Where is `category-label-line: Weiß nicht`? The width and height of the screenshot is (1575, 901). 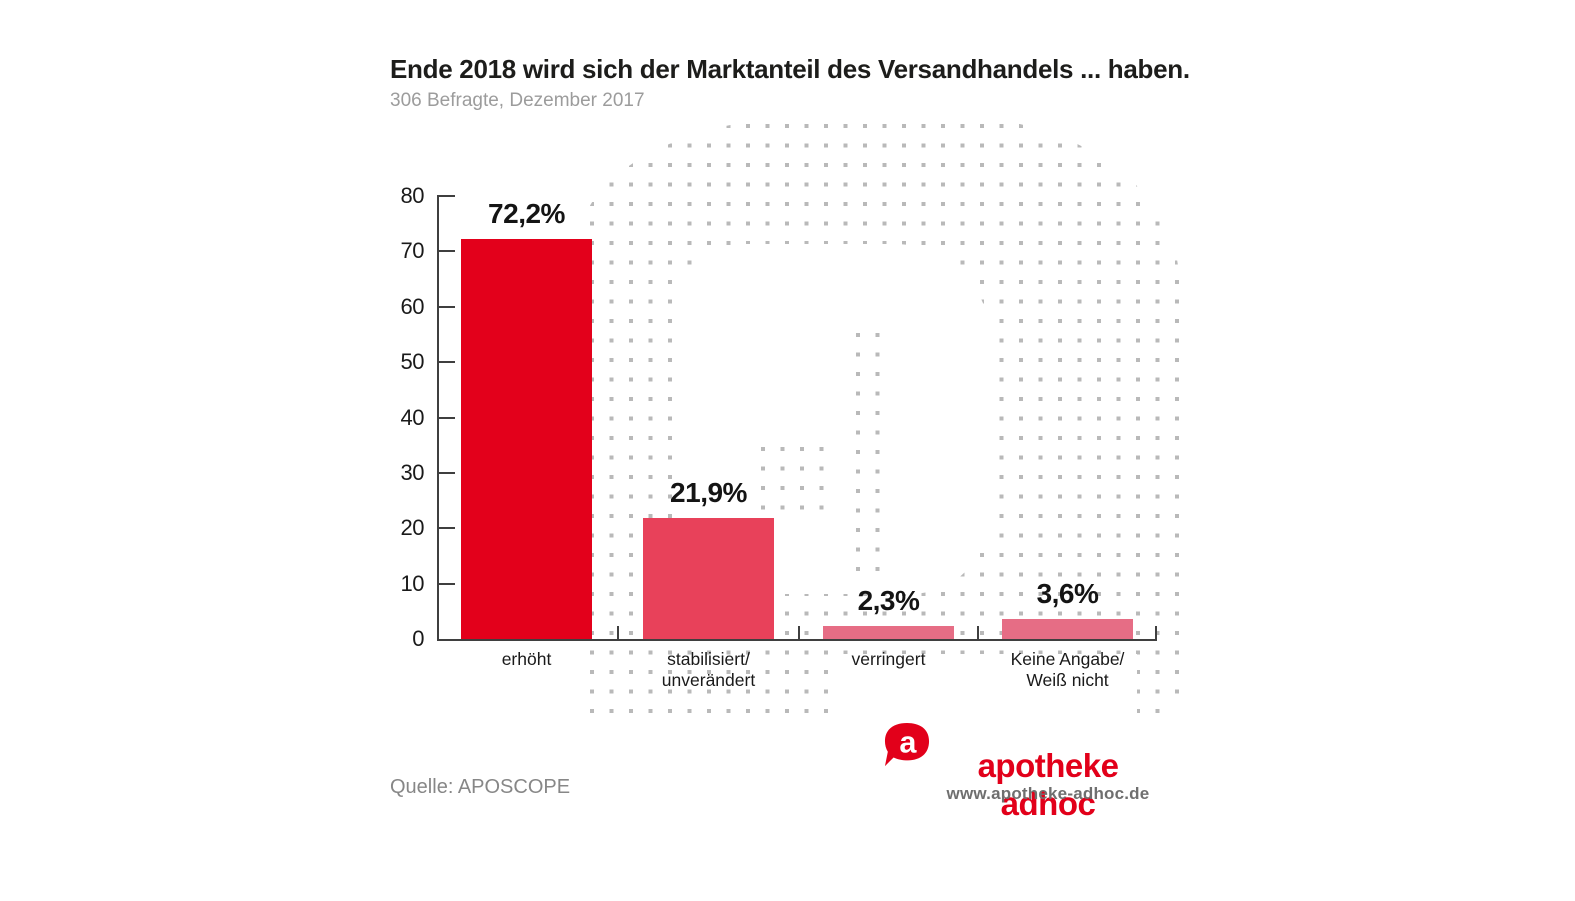 category-label-line: Weiß nicht is located at coordinates (1067, 680).